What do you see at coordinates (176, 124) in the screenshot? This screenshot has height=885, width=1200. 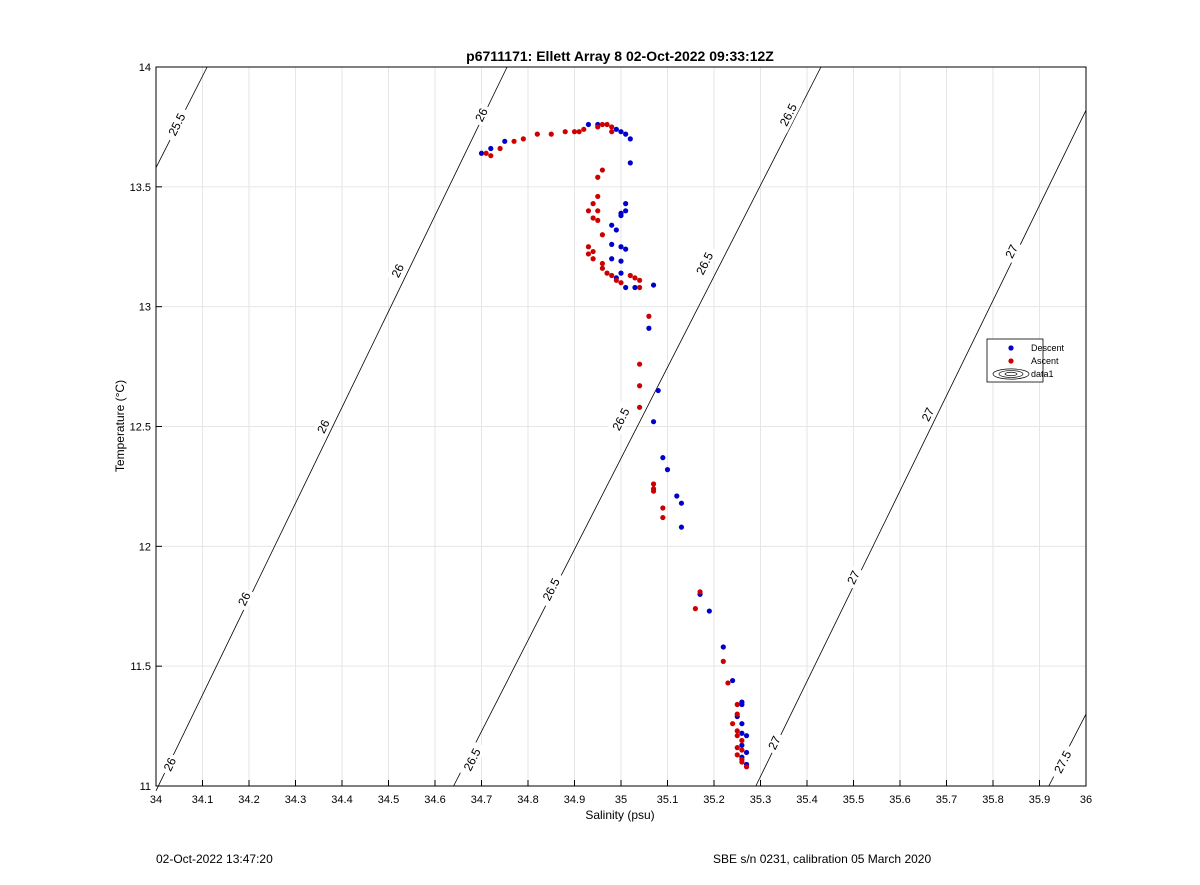 I see `contour-label: 25.5` at bounding box center [176, 124].